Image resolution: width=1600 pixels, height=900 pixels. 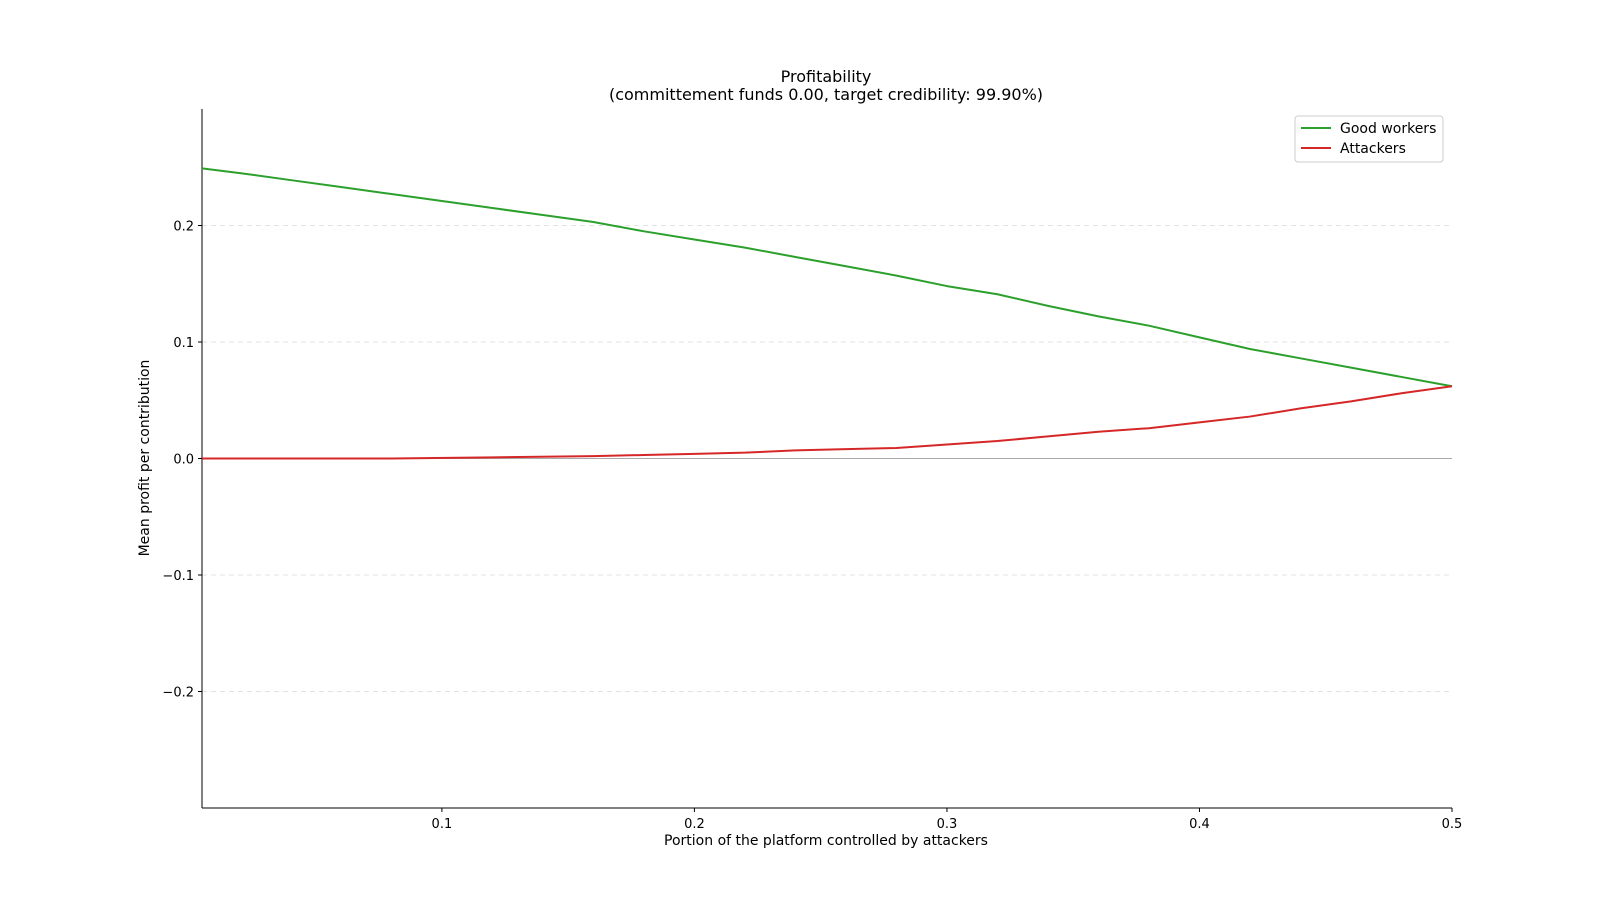 What do you see at coordinates (145, 458) in the screenshot?
I see `y-axis-label: Mean profit per contribution` at bounding box center [145, 458].